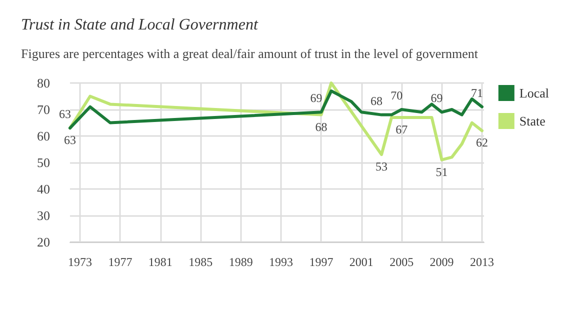 This screenshot has height=320, width=570. Describe the element at coordinates (43, 189) in the screenshot. I see `y-tick-label: 40` at that location.